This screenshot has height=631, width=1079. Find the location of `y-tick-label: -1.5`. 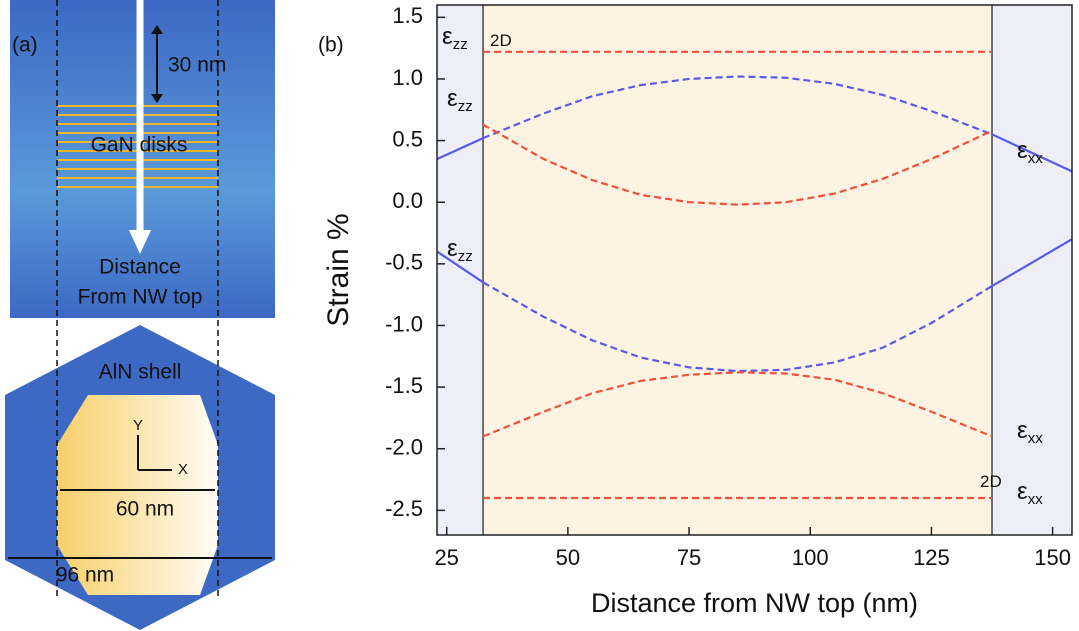

y-tick-label: -1.5 is located at coordinates (404, 385).